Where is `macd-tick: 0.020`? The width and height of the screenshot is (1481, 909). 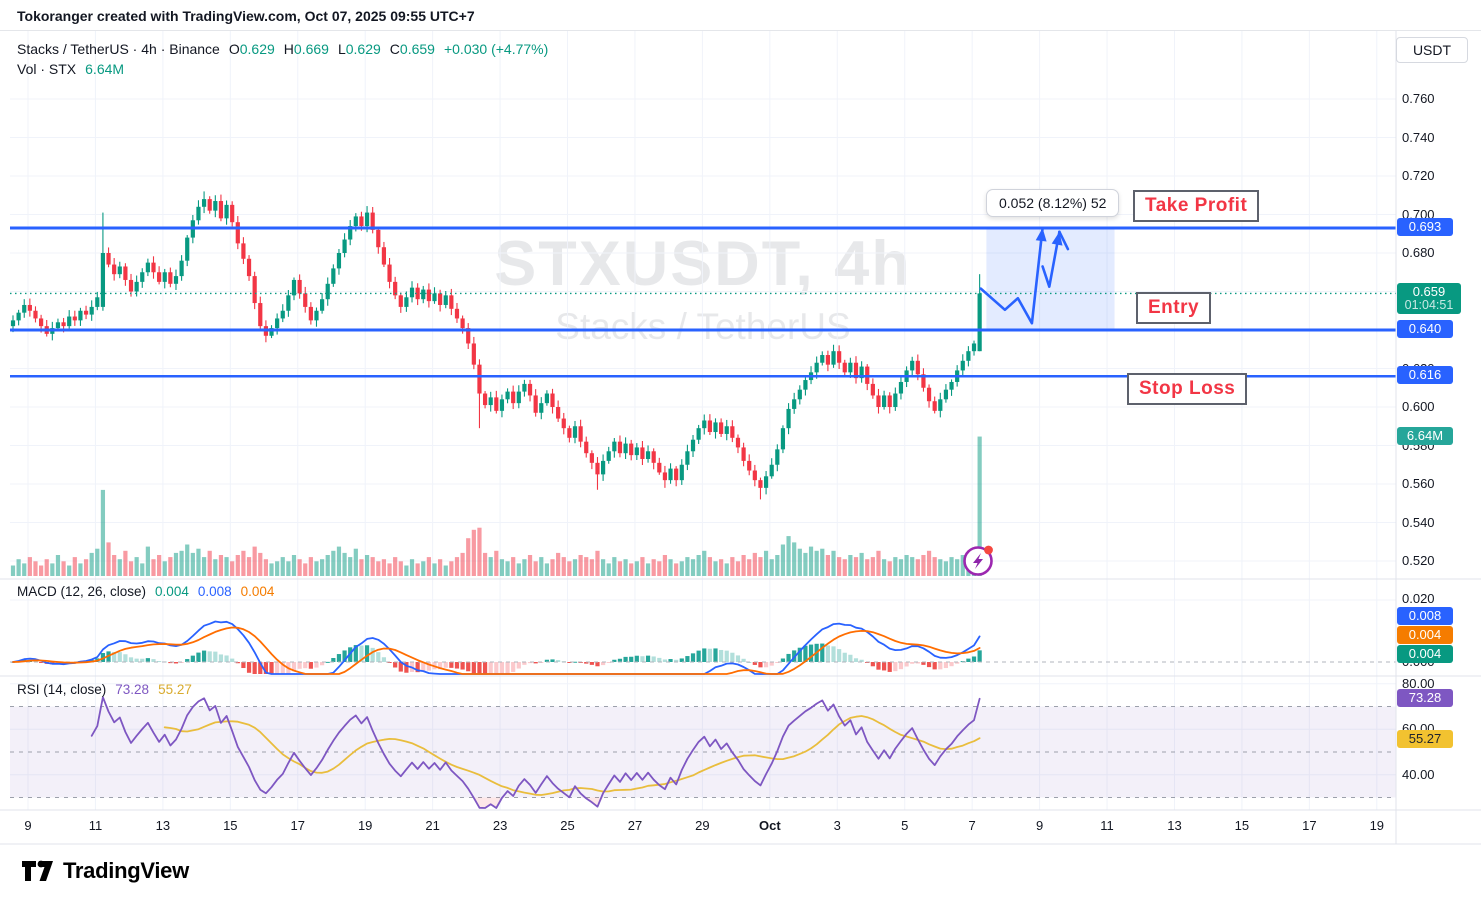 macd-tick: 0.020 is located at coordinates (1418, 598).